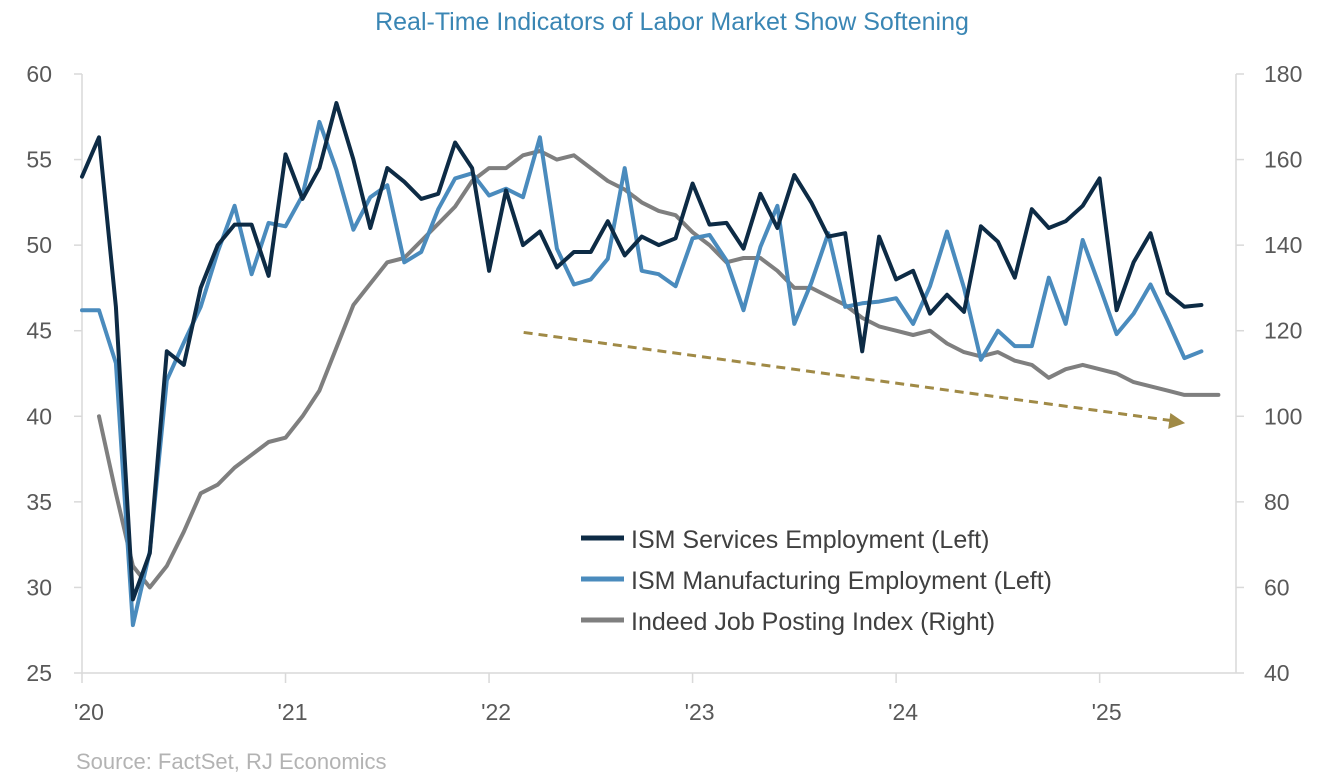 Image resolution: width=1332 pixels, height=780 pixels. What do you see at coordinates (231, 761) in the screenshot?
I see `source-note: Source: FactSet, RJ Economics` at bounding box center [231, 761].